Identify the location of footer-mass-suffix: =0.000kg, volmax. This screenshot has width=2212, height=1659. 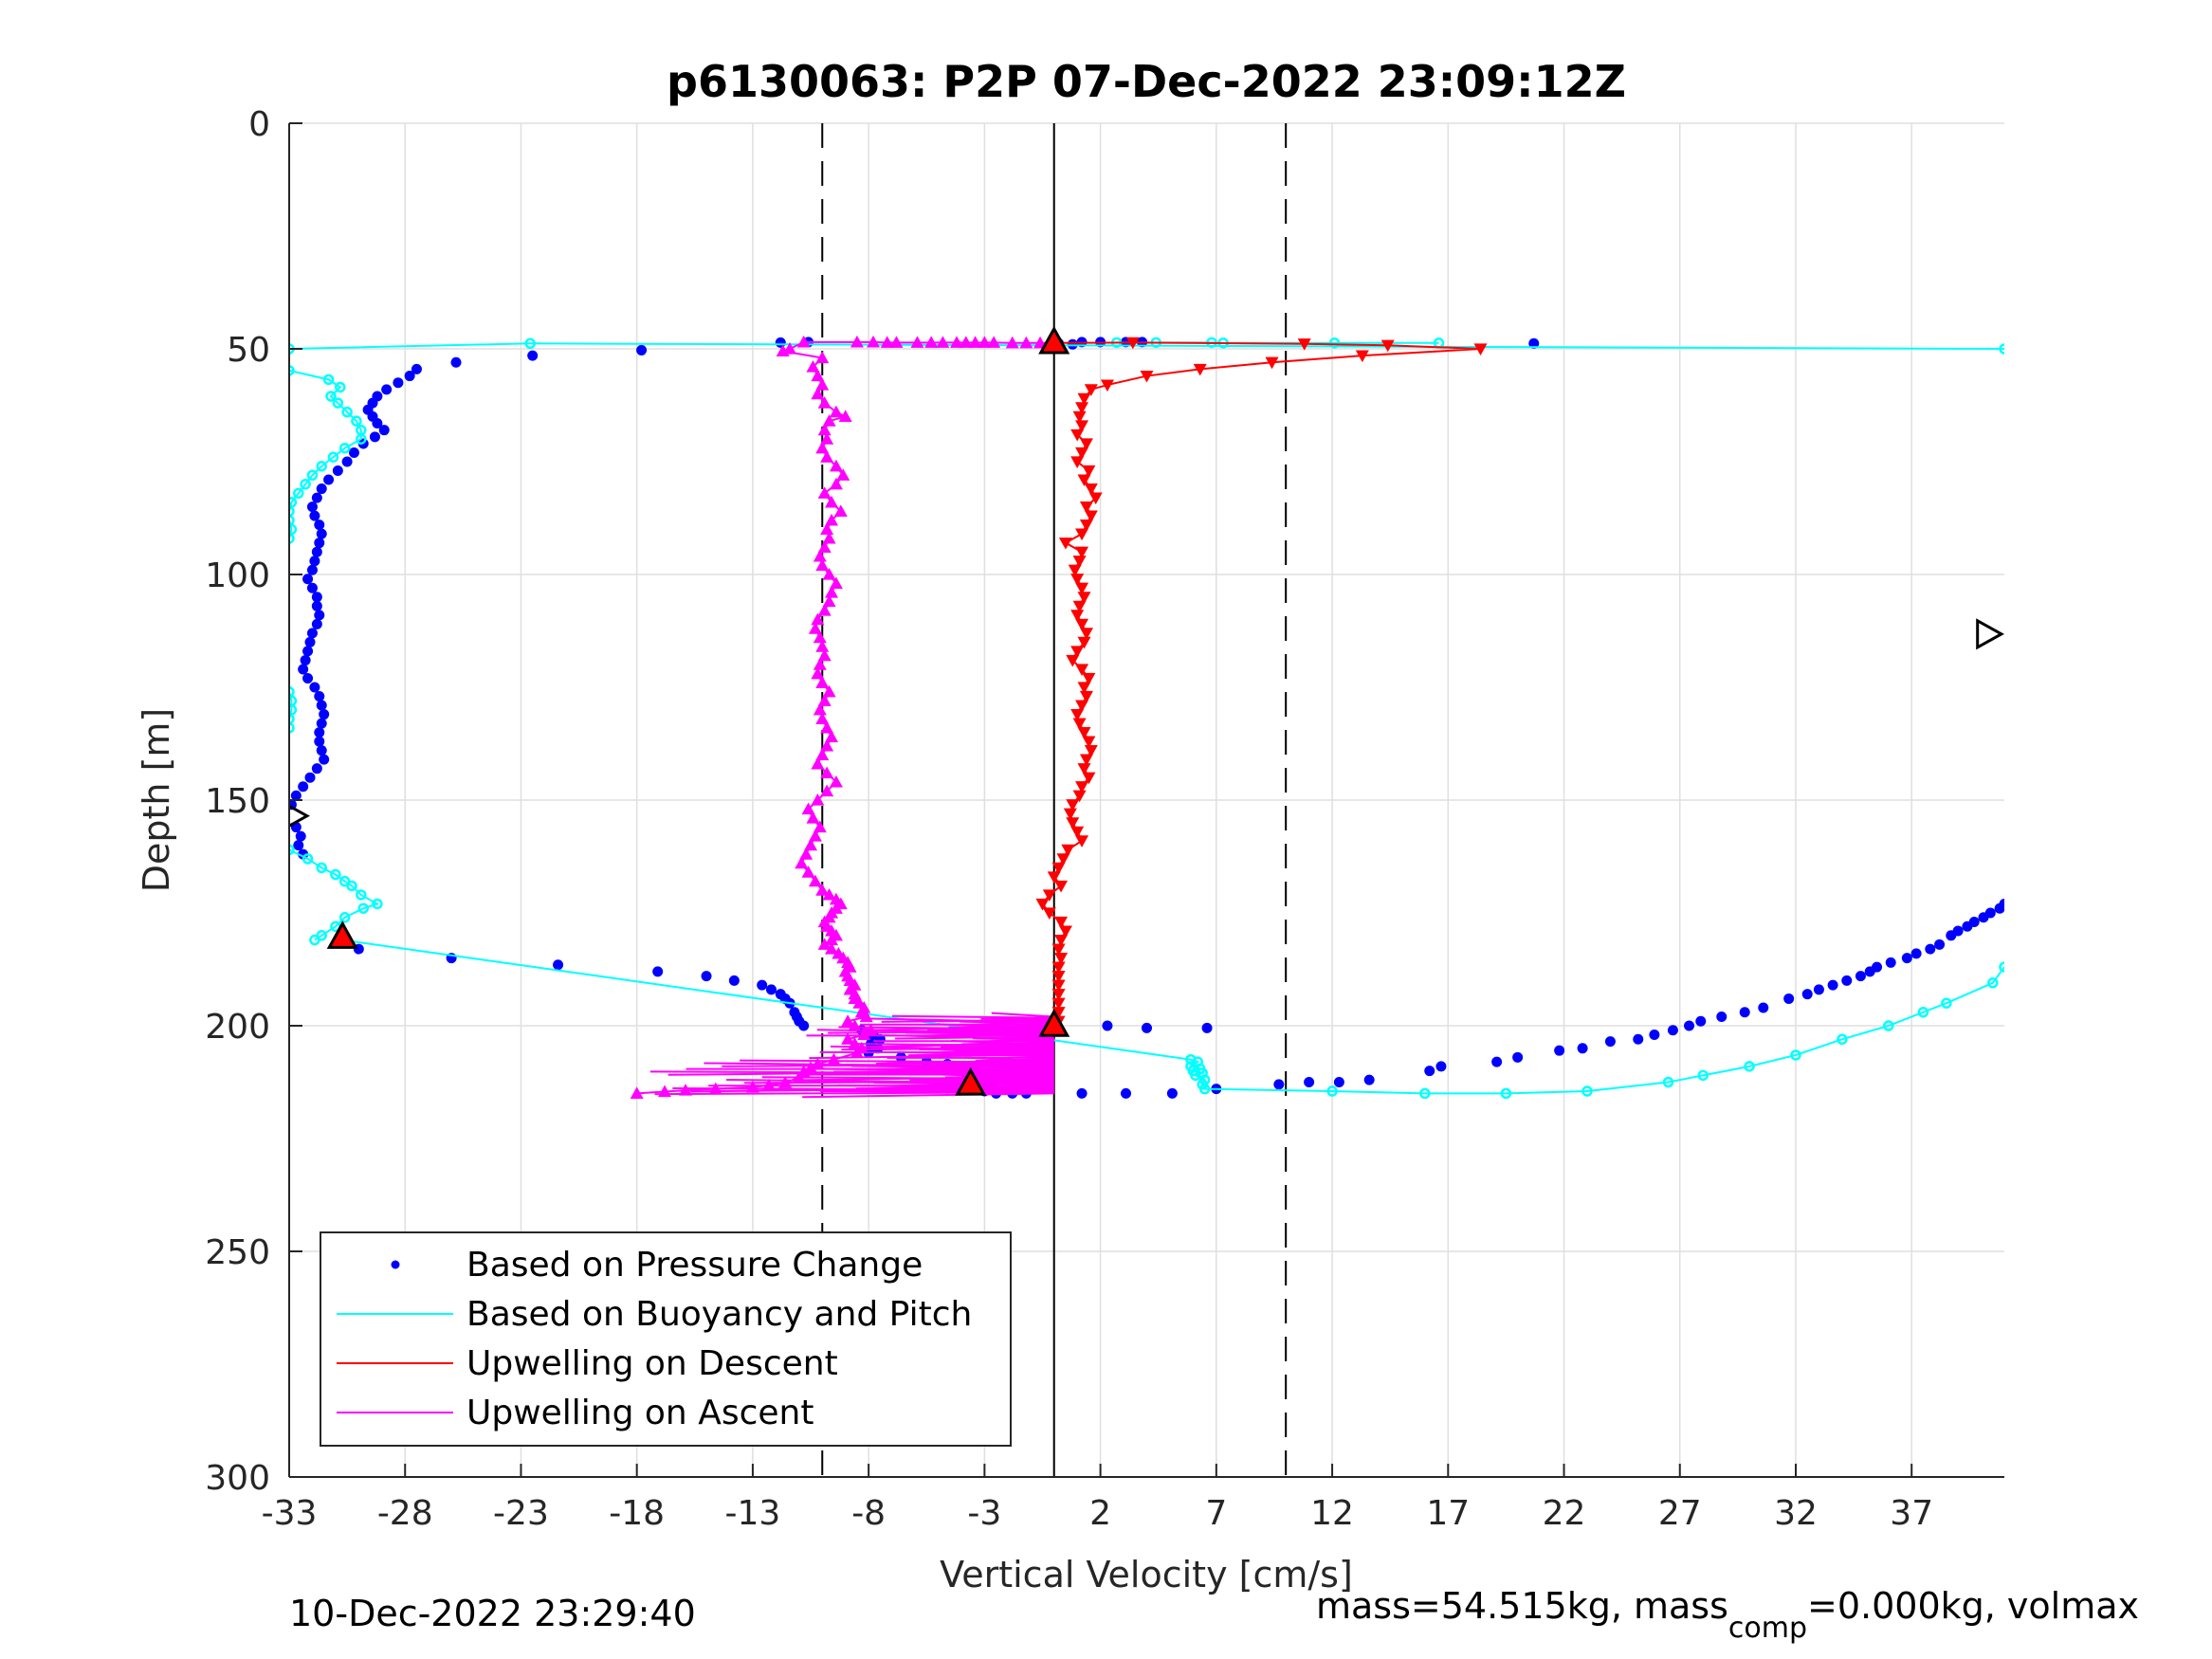
(1973, 1606).